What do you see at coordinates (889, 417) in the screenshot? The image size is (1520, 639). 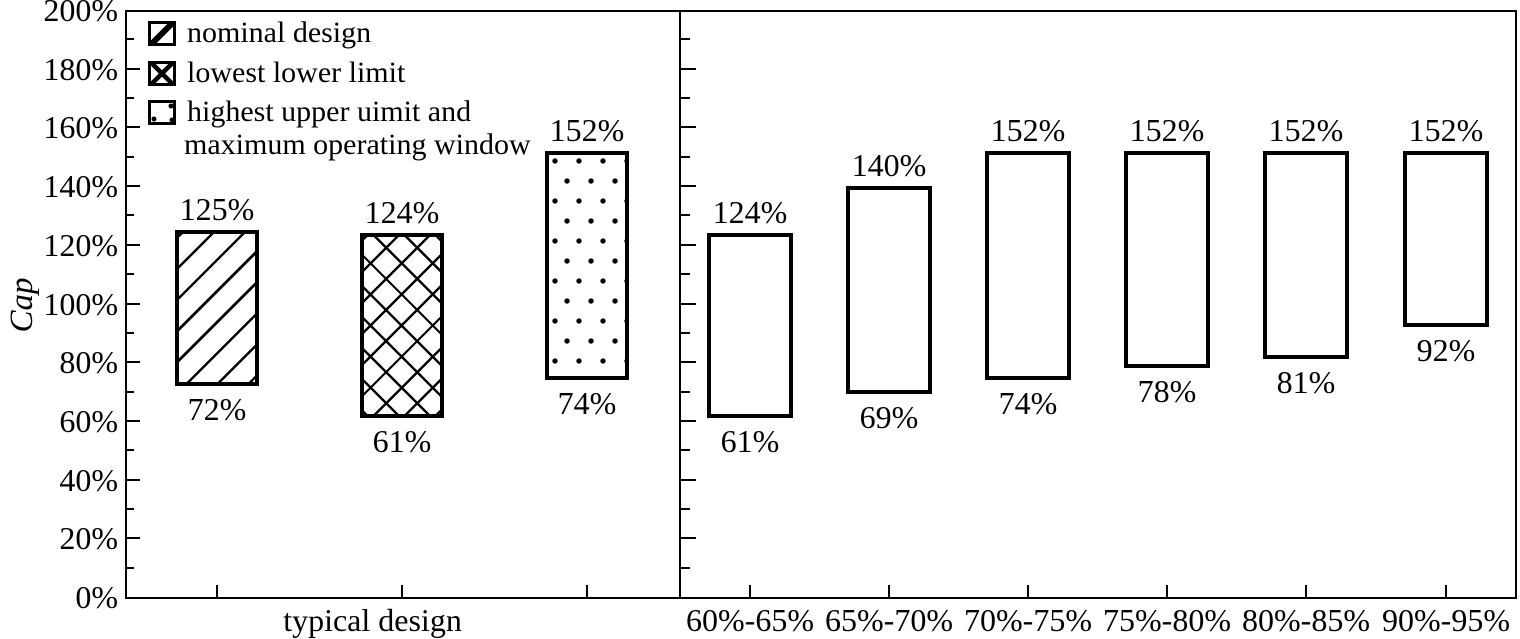 I see `bar-low-label: 69%` at bounding box center [889, 417].